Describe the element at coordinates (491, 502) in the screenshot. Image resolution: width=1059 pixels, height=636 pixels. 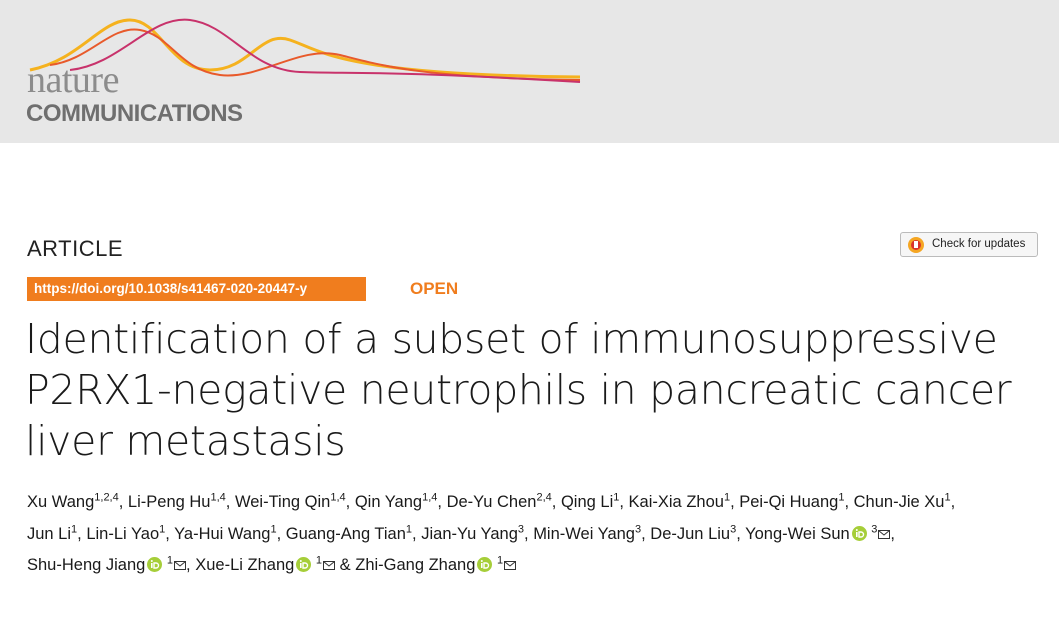
I see `author-name: De-Yu Chen` at that location.